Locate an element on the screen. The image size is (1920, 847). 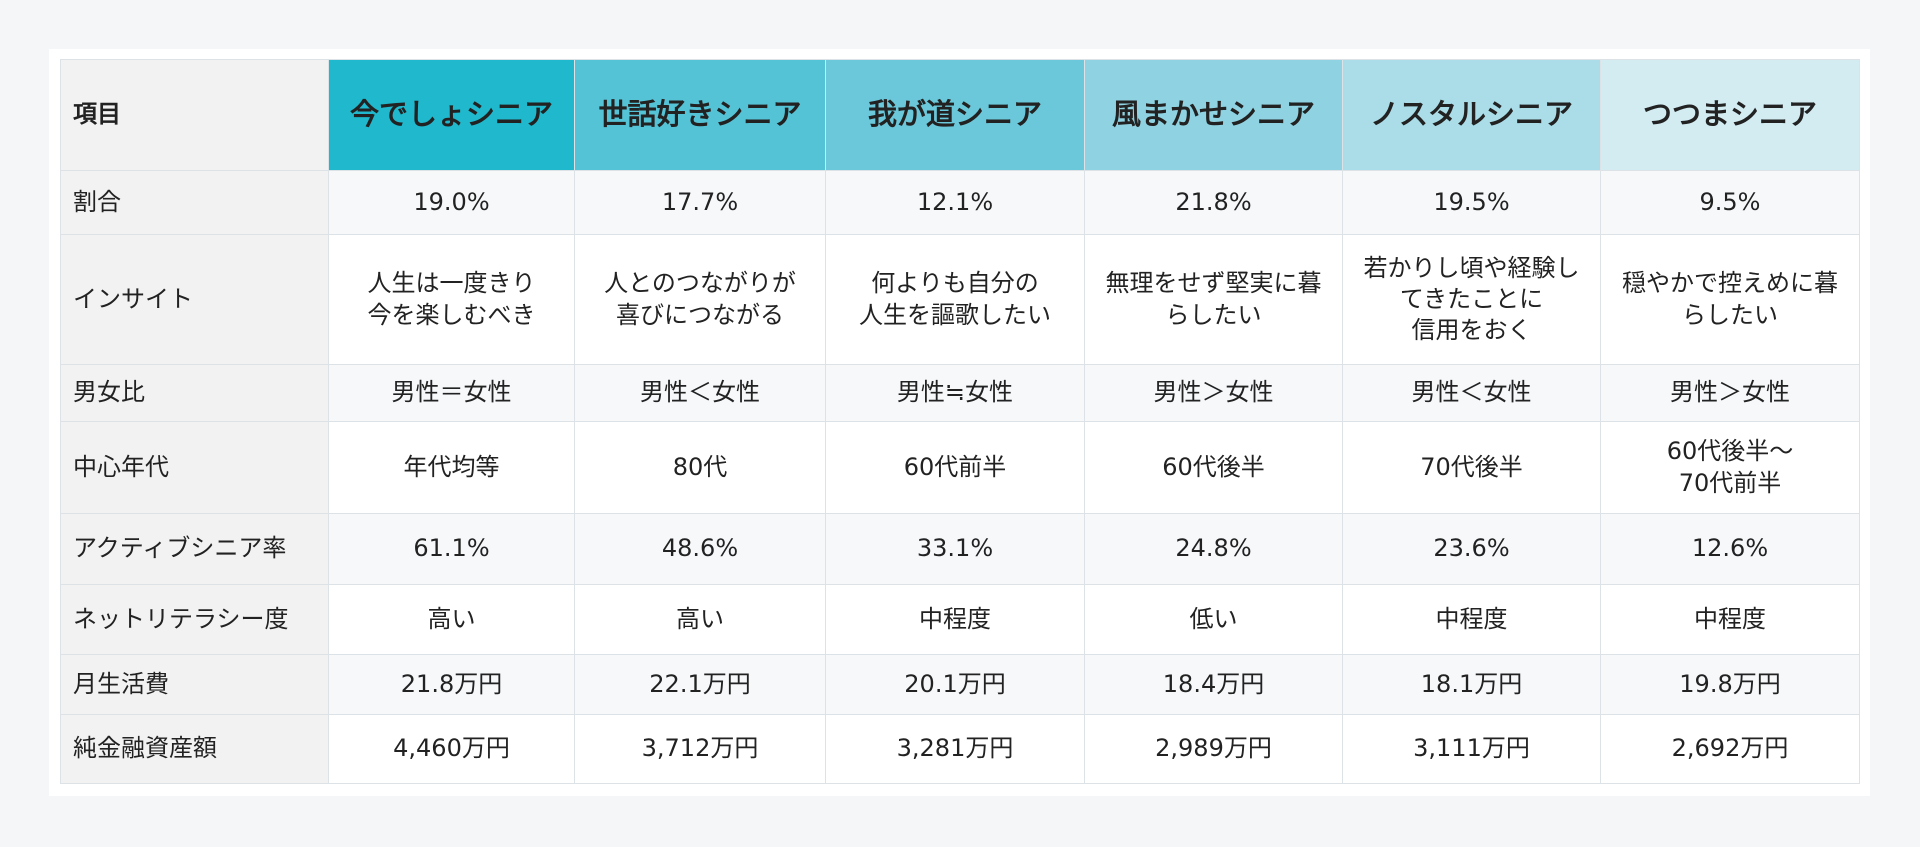
row-label: 割合 is located at coordinates (194, 202).